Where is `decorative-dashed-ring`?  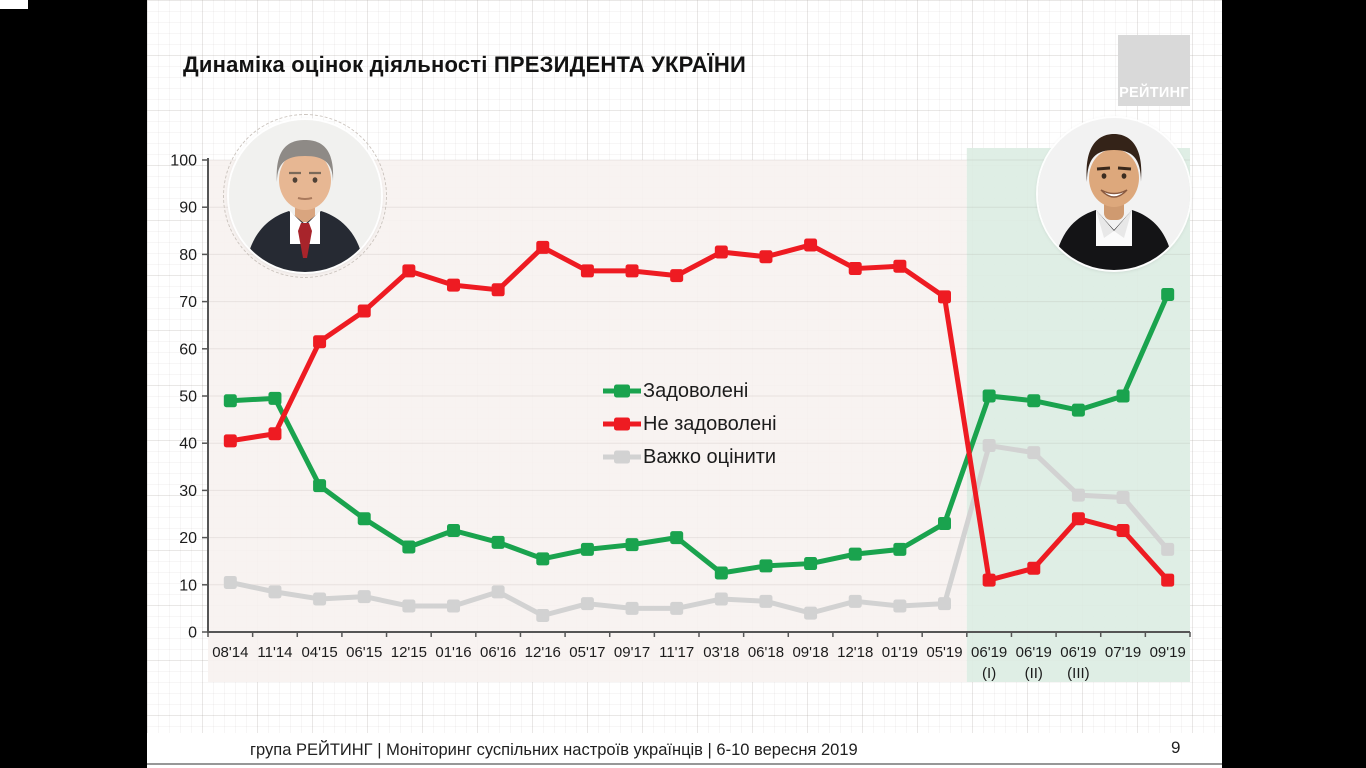
decorative-dashed-ring is located at coordinates (305, 196).